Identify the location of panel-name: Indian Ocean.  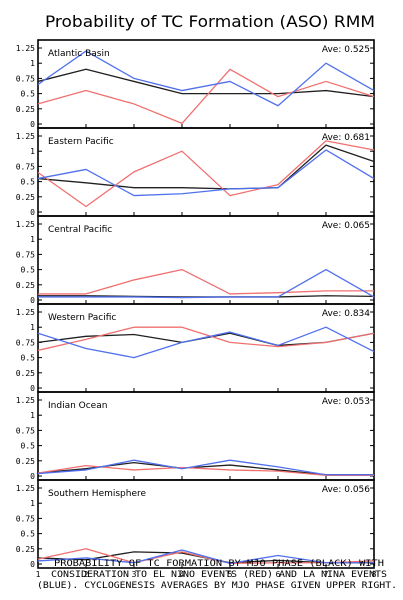
(77, 406).